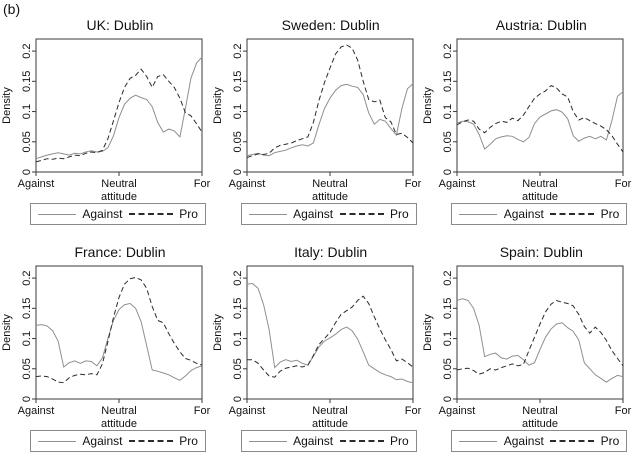  I want to click on figure-label: (b), so click(12, 9).